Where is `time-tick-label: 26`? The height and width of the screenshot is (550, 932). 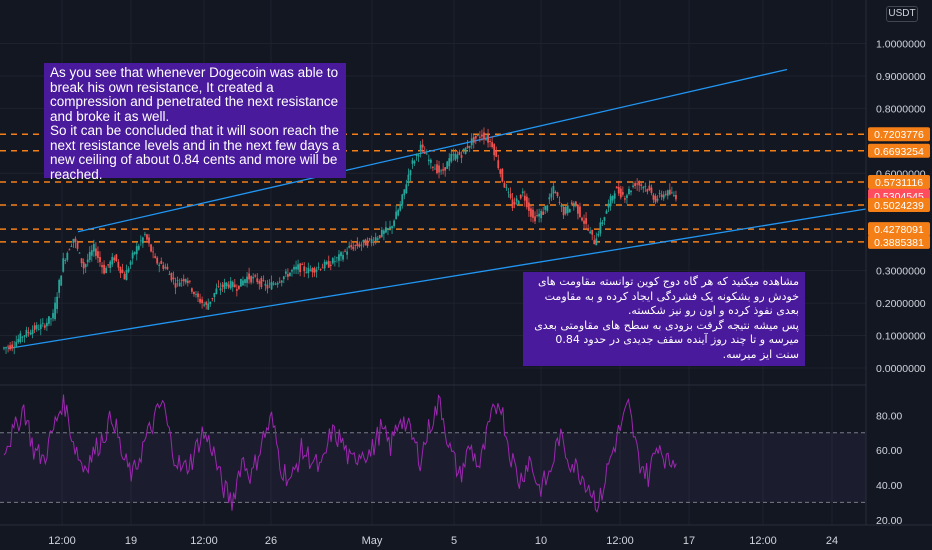
time-tick-label: 26 is located at coordinates (271, 541).